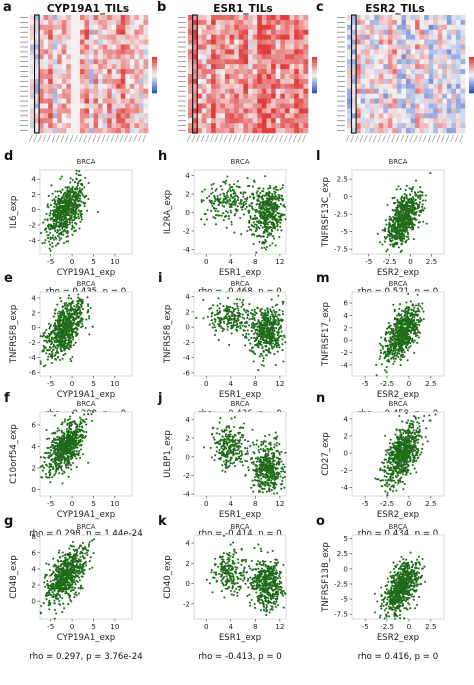  What do you see at coordinates (471, 68) in the screenshot?
I see `colorbar-segment` at bounding box center [471, 68].